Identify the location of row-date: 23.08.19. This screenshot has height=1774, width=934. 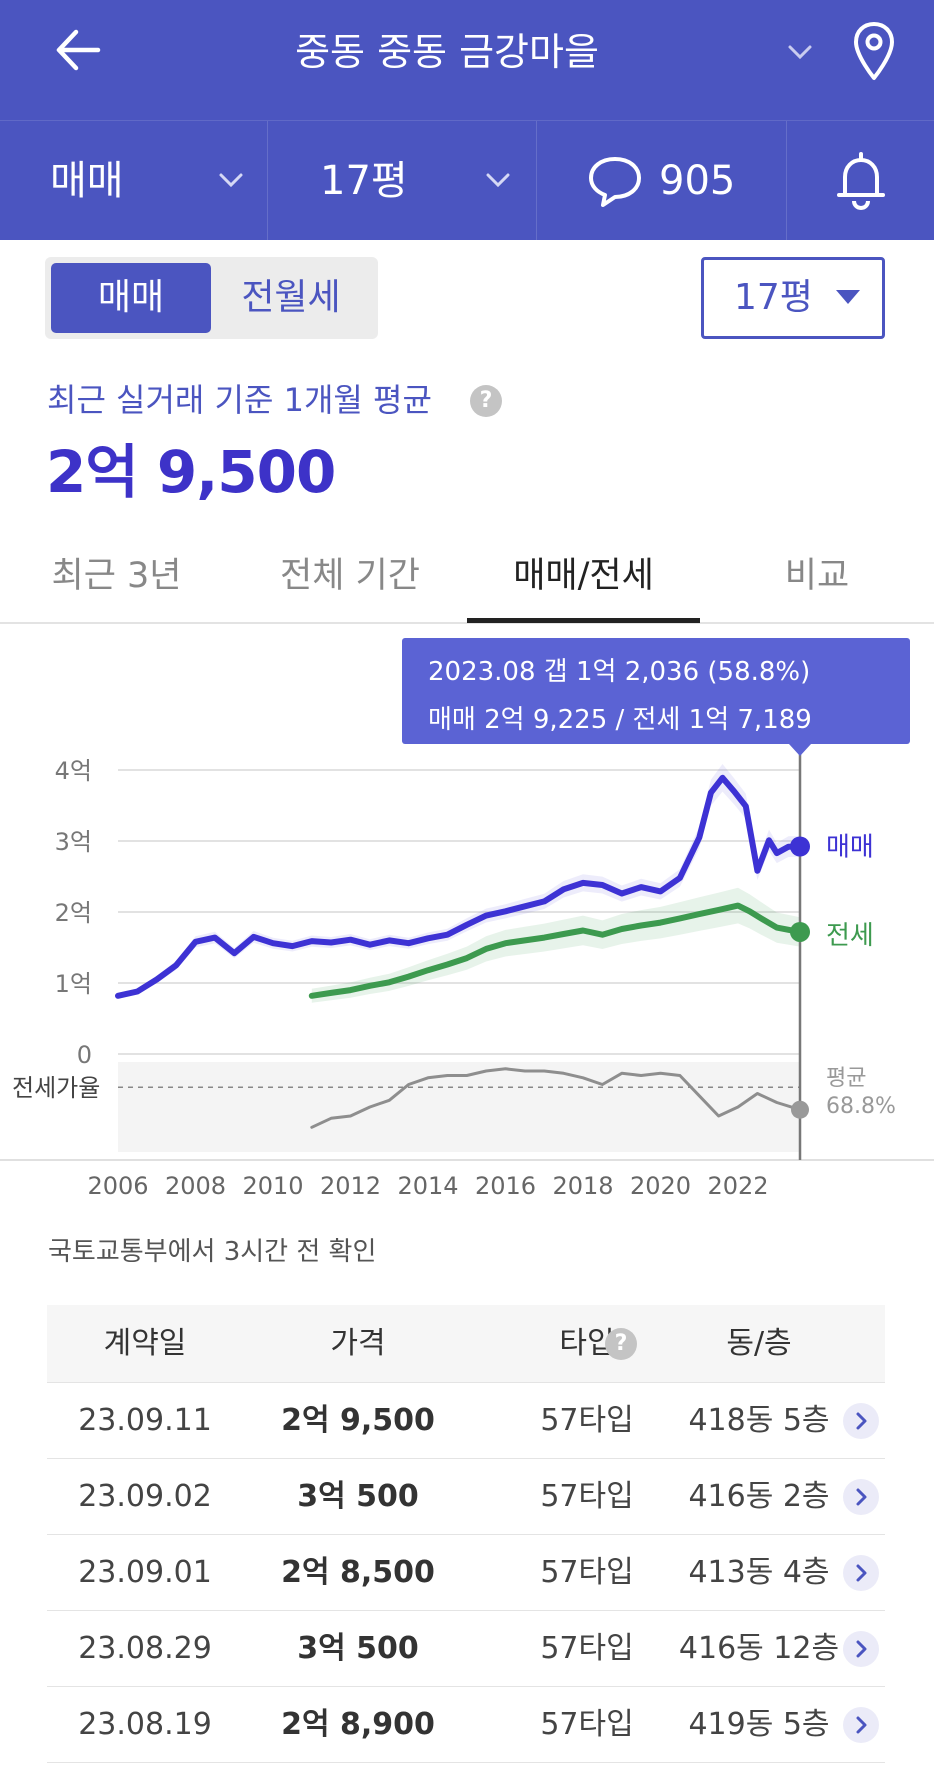
(145, 1724).